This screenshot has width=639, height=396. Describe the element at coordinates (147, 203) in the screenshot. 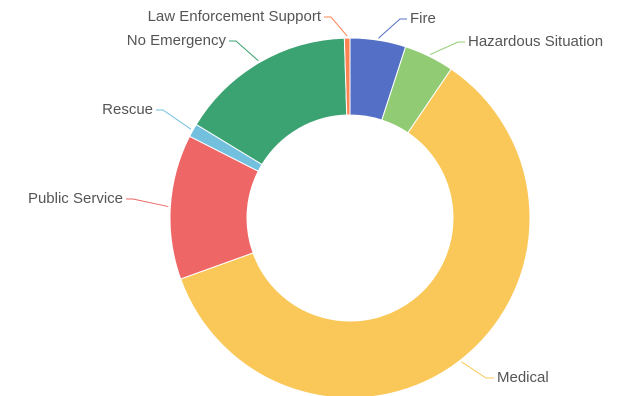

I see `leader-line-public-service` at that location.